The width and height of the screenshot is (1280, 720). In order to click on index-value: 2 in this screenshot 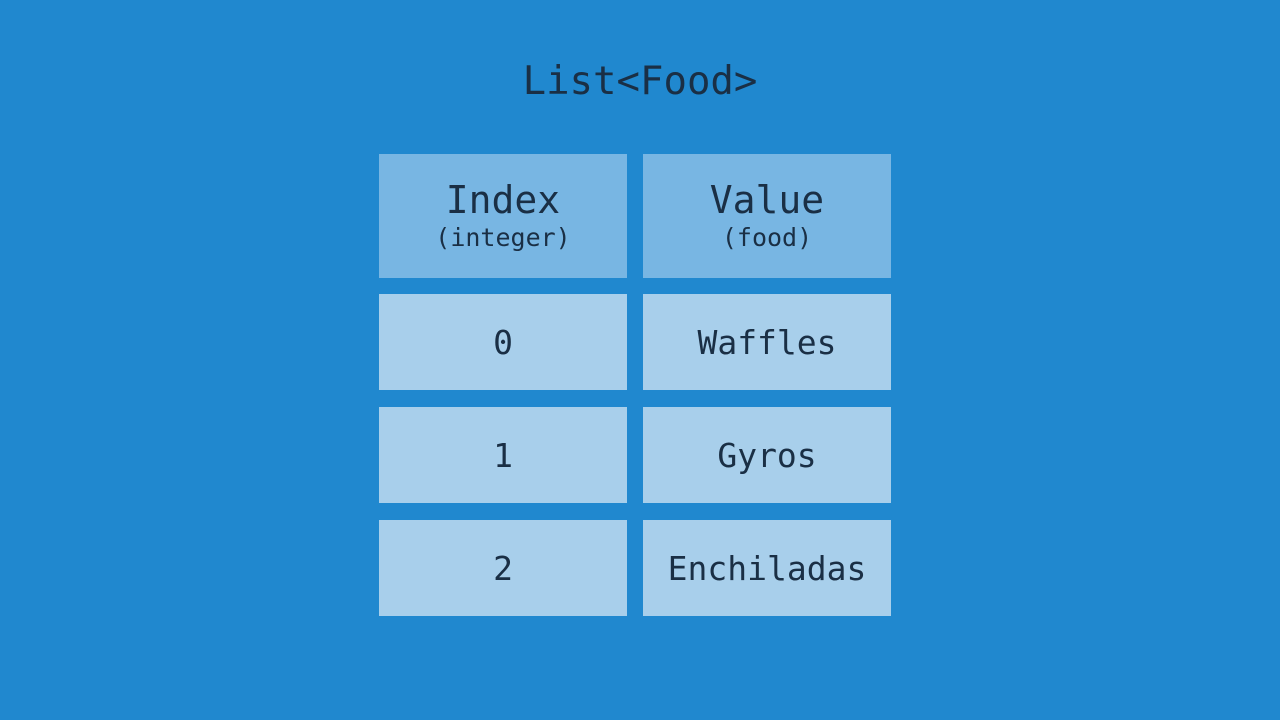, I will do `click(503, 568)`.